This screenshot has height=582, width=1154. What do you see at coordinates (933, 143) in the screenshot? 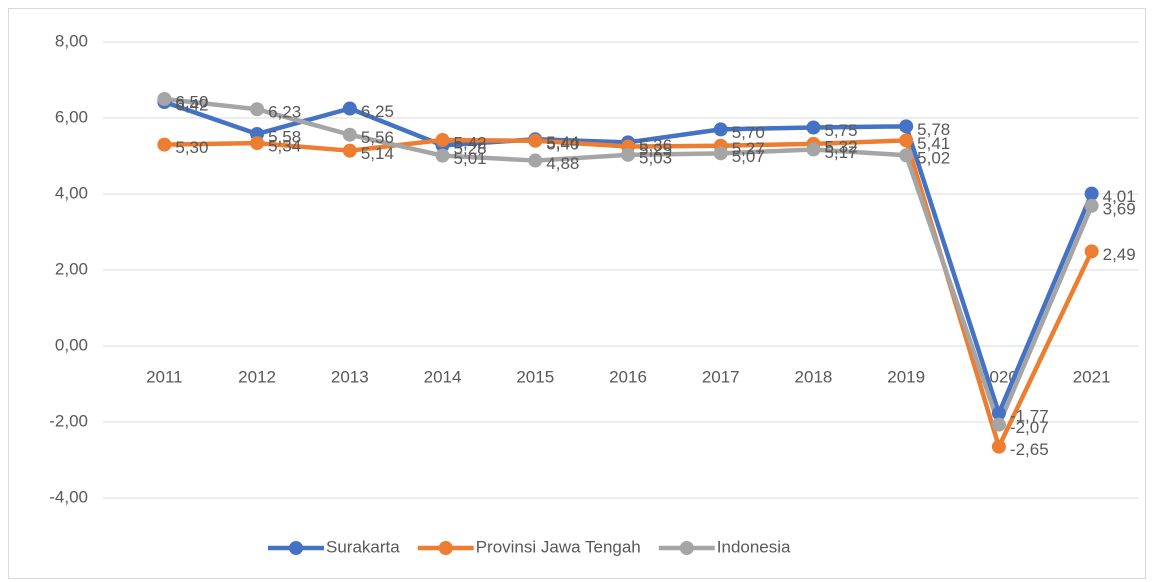
I see `data-label: 5,41` at bounding box center [933, 143].